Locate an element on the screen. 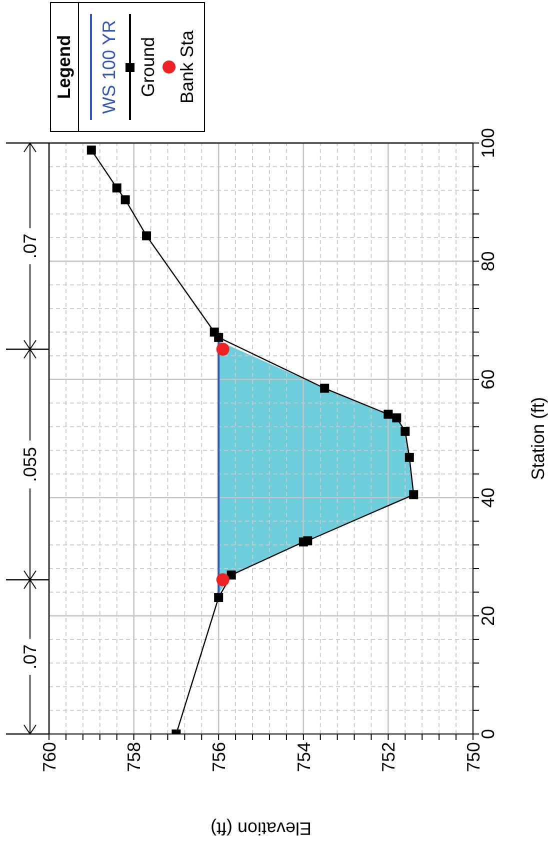  x-tick-label: 756 is located at coordinates (218, 757).